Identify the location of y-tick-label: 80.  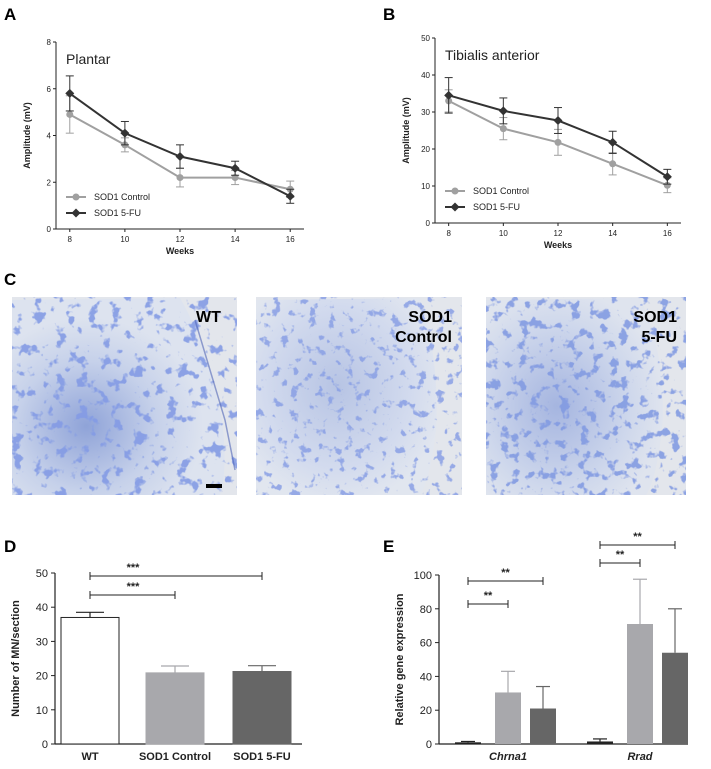
(426, 610).